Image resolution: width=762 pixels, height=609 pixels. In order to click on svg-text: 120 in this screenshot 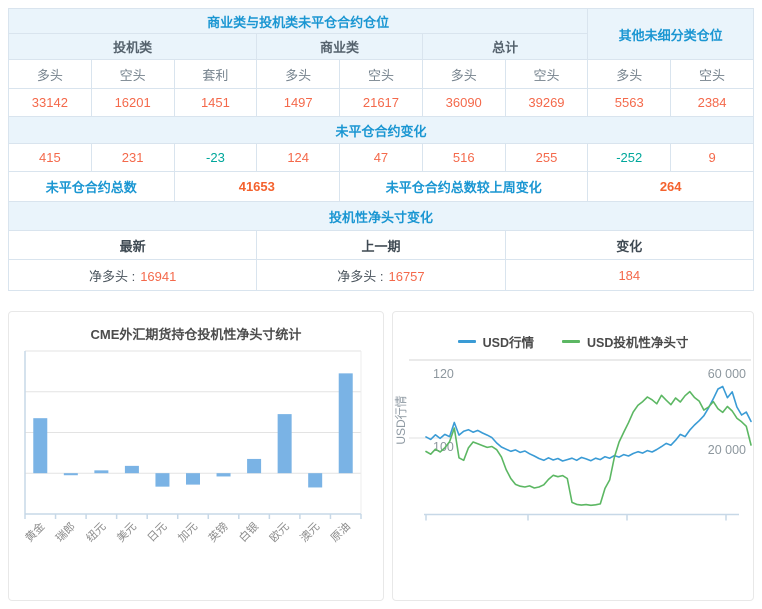, I will do `click(443, 374)`.